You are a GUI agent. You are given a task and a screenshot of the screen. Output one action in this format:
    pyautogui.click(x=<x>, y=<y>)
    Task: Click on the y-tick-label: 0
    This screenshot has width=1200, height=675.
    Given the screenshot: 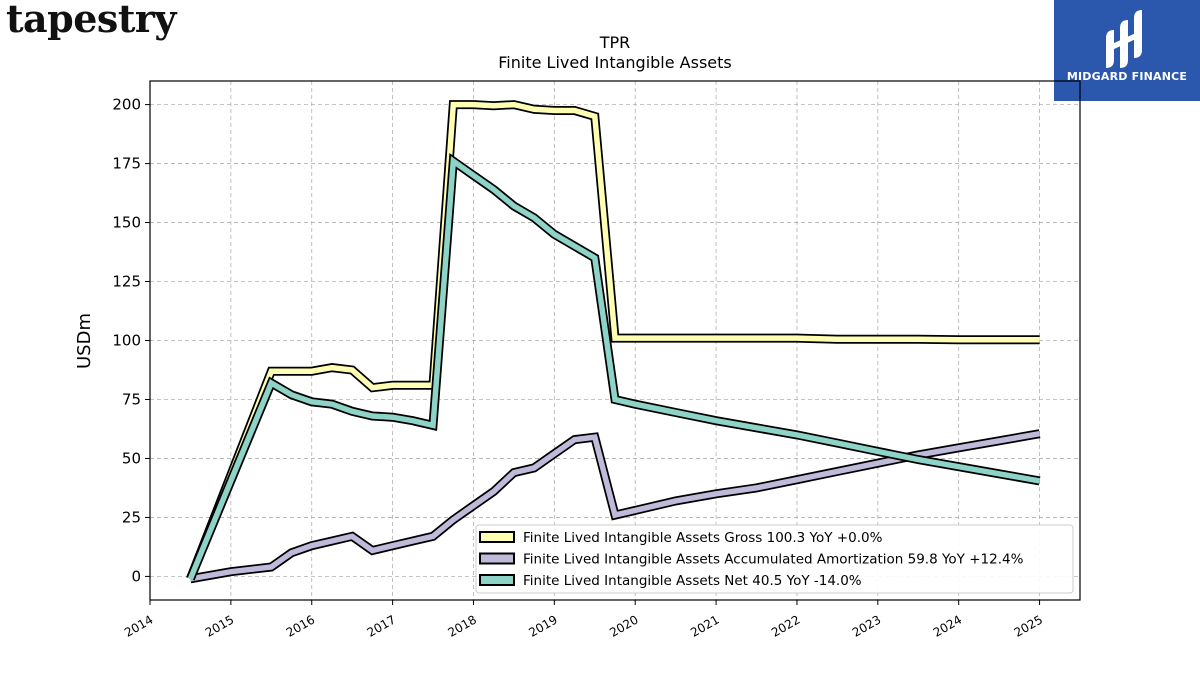 What is the action you would take?
    pyautogui.click(x=136, y=576)
    